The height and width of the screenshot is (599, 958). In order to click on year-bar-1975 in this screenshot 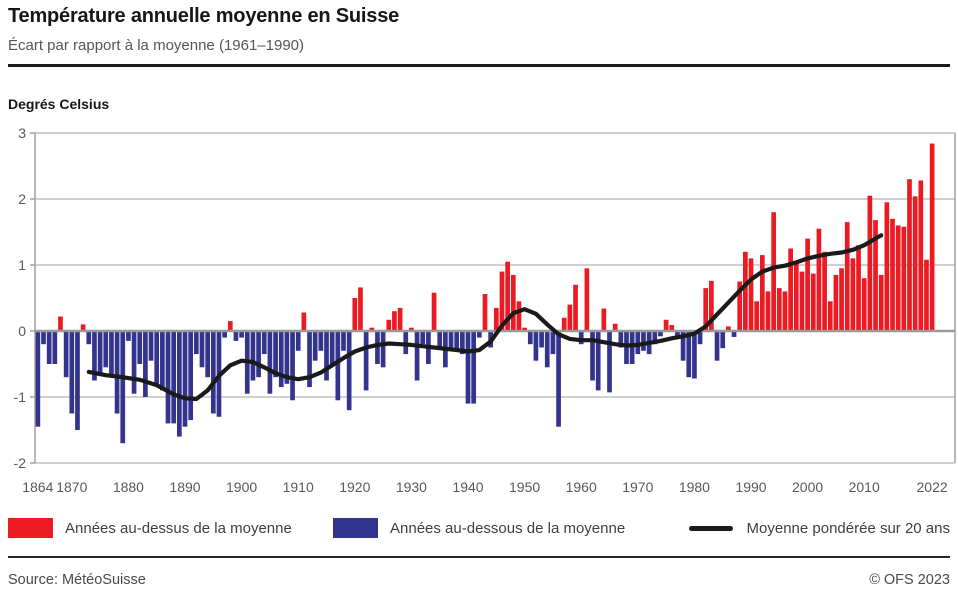, I will do `click(666, 325)`.